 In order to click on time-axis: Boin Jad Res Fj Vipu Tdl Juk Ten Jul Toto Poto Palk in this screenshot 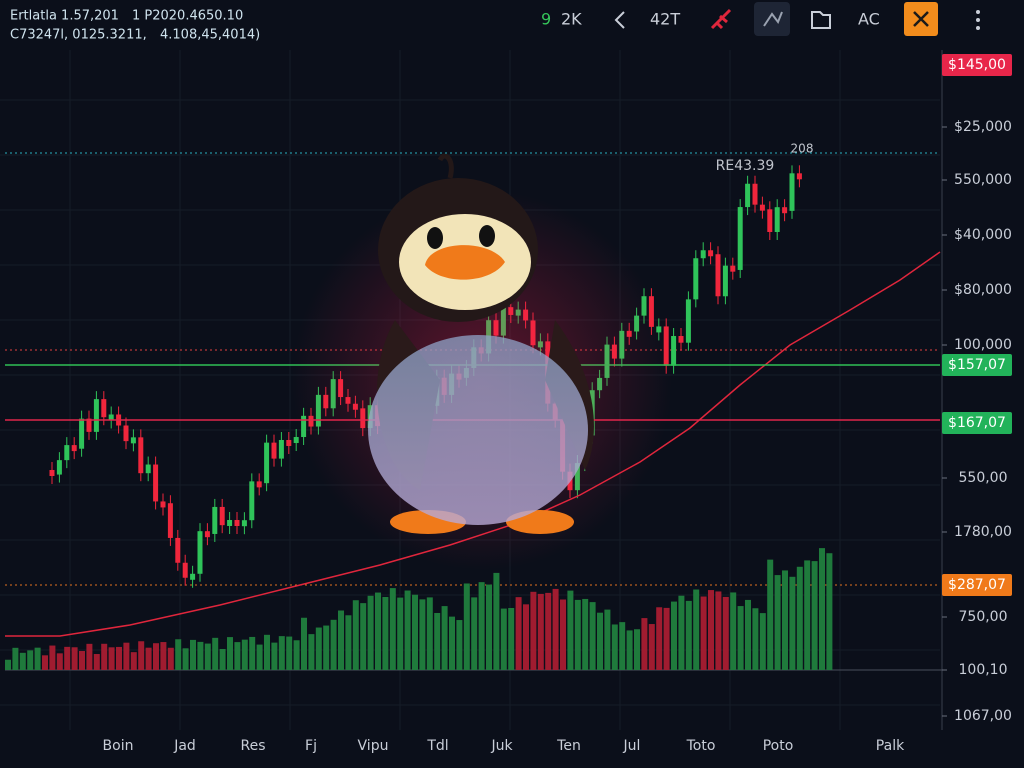, I will do `click(504, 746)`.